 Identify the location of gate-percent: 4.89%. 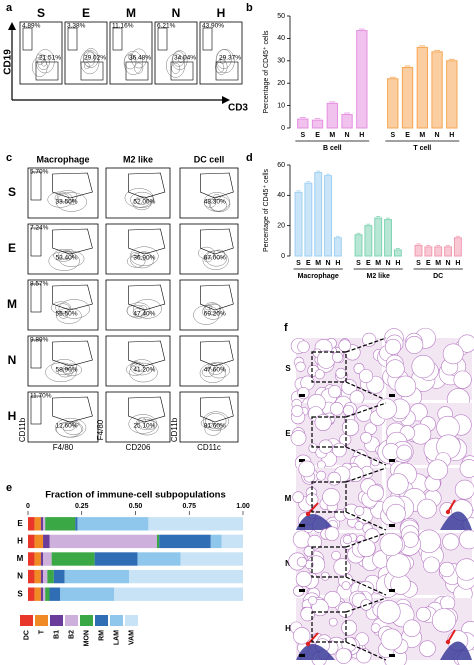
(31, 26).